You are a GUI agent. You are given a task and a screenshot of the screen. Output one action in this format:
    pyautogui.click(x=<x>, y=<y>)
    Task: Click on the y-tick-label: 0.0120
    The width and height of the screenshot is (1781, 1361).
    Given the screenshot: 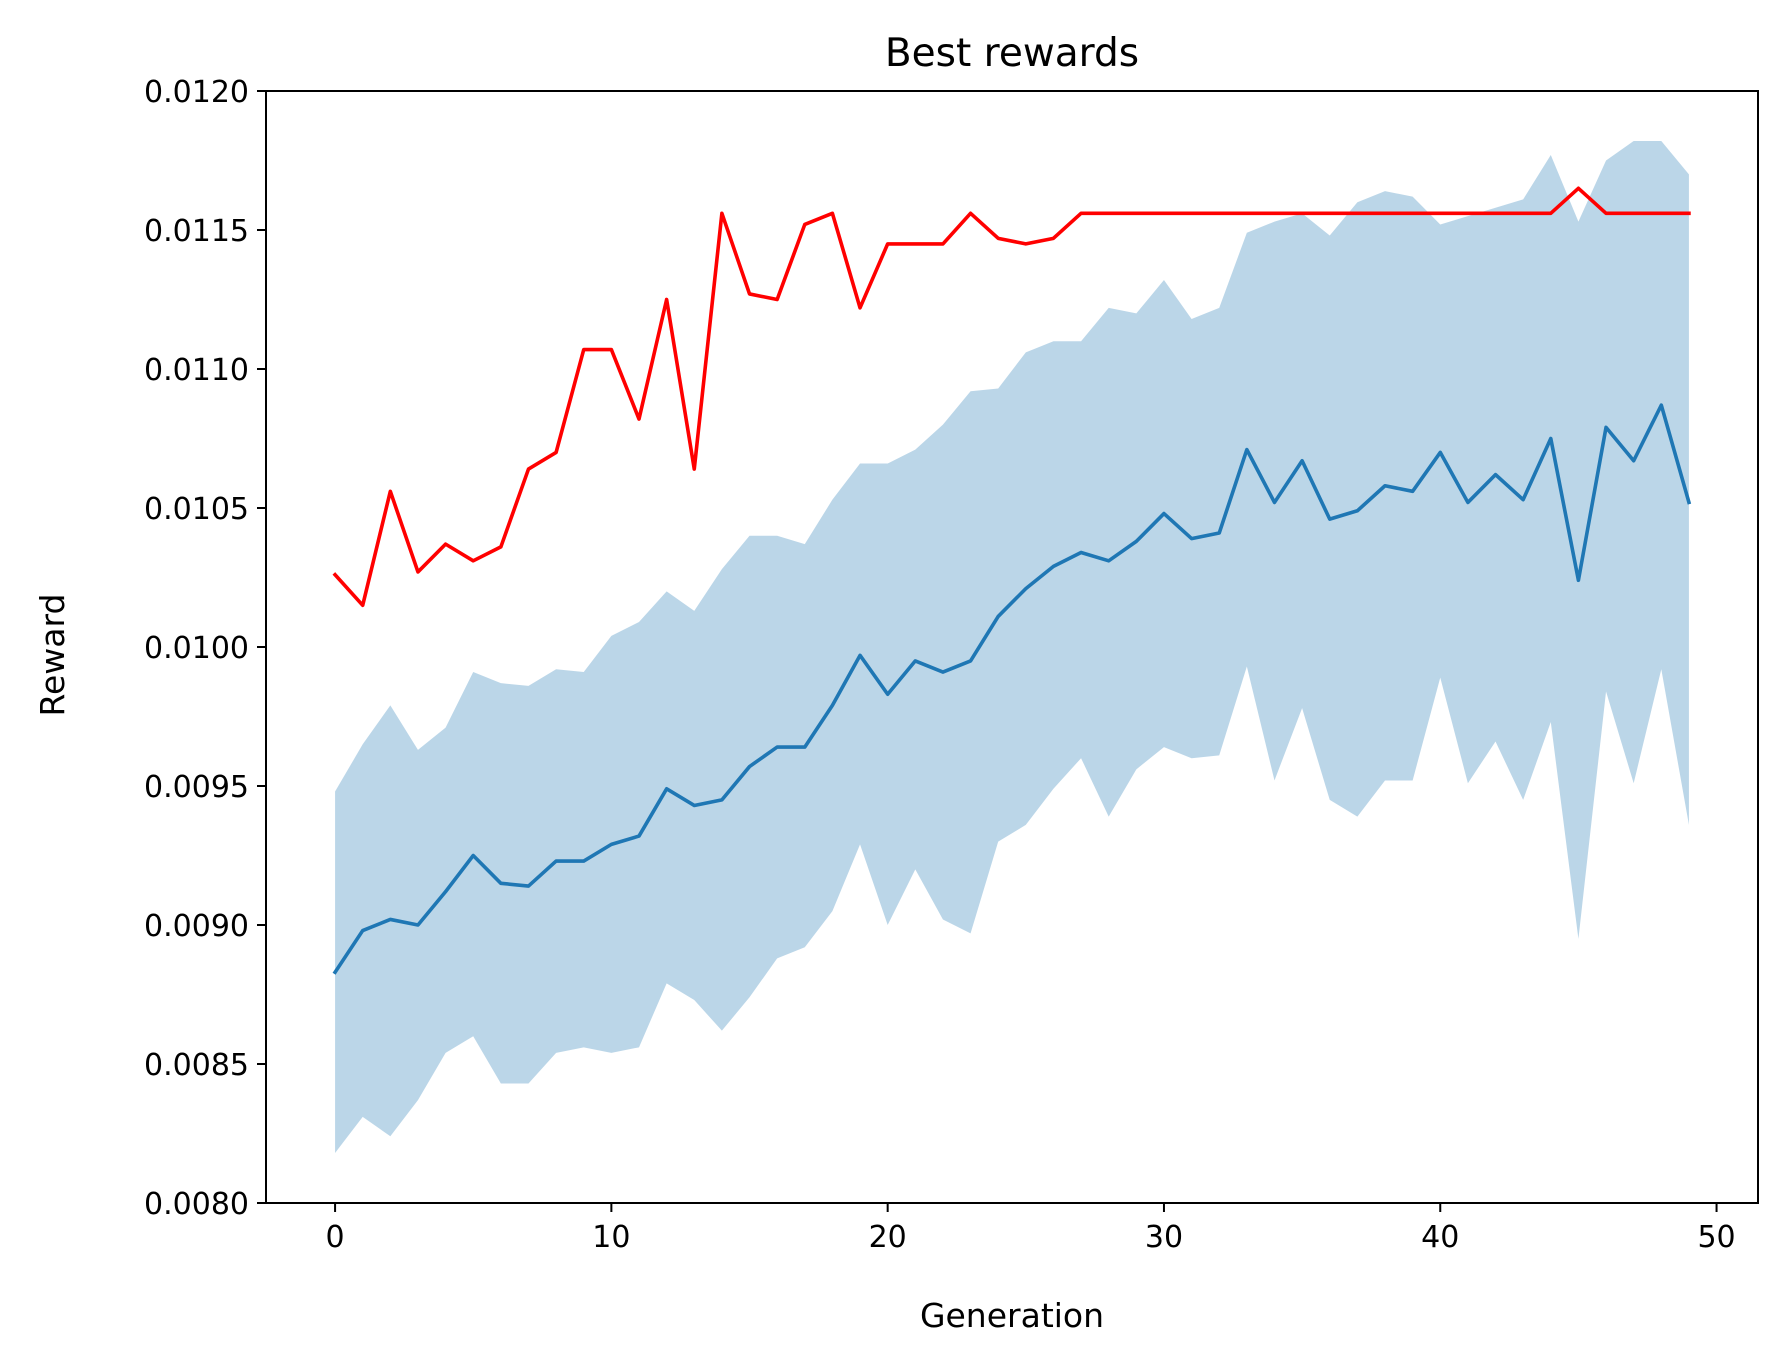 What is the action you would take?
    pyautogui.click(x=196, y=92)
    